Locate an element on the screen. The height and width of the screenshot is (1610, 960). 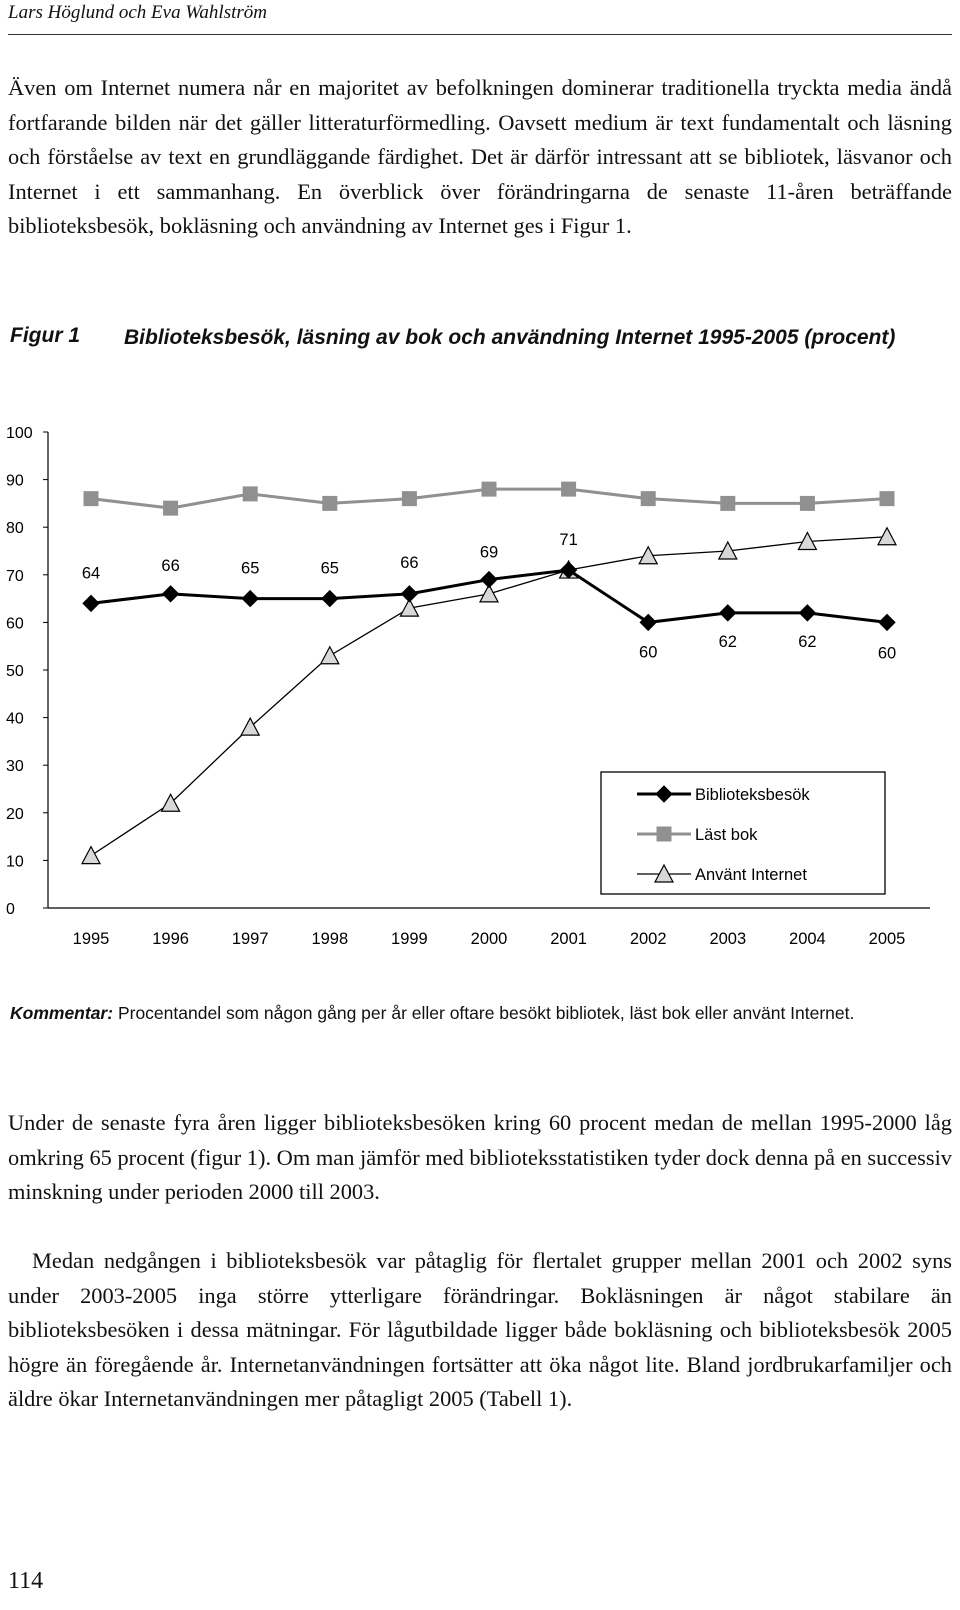
legend-item: Använt Internet is located at coordinates (722, 873).